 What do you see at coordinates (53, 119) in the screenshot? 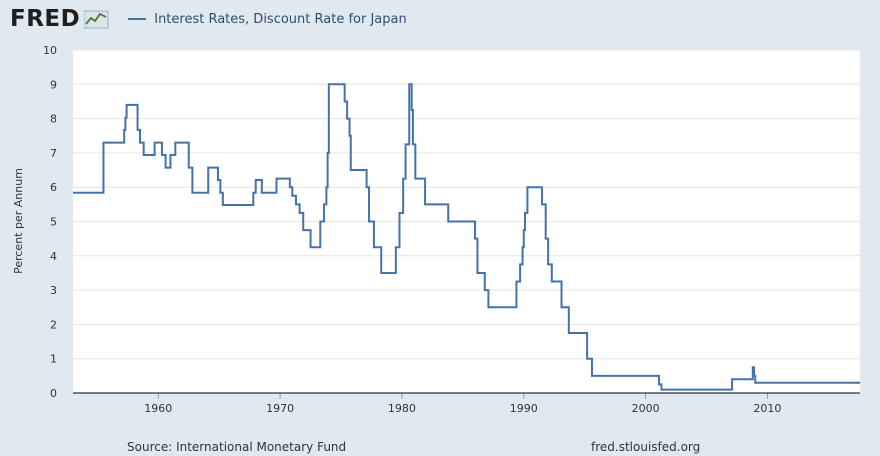
I see `y-tick-label: 8` at bounding box center [53, 119].